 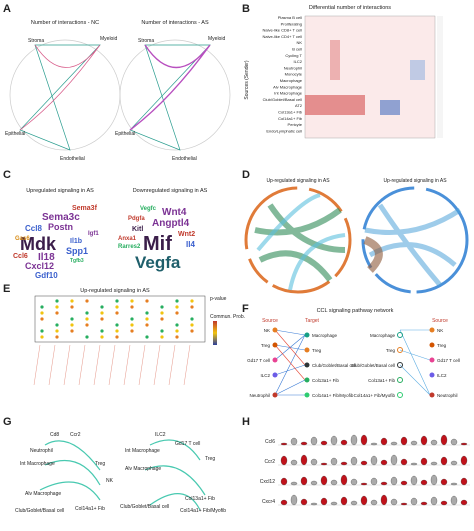 What do you see at coordinates (391, 350) in the screenshot?
I see `target-label: Treg` at bounding box center [391, 350].